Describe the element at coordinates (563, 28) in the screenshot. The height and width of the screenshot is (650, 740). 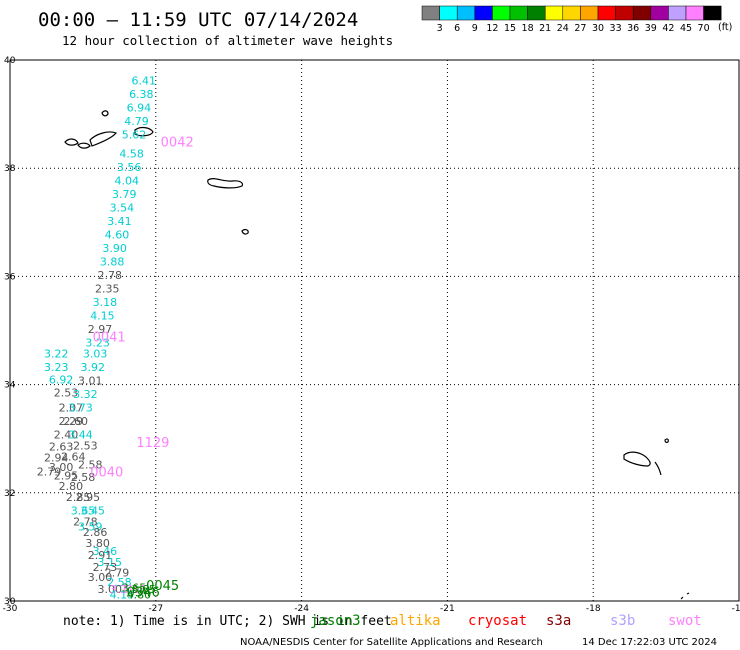
I see `colorbar-tick-label: 24` at that location.